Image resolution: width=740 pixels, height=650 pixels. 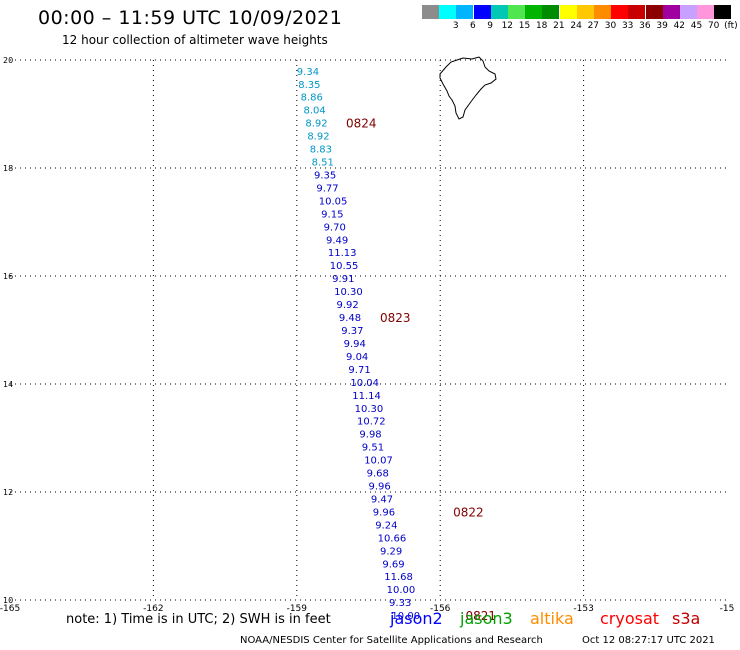 What do you see at coordinates (8, 276) in the screenshot?
I see `lat-tick-label: 16` at bounding box center [8, 276].